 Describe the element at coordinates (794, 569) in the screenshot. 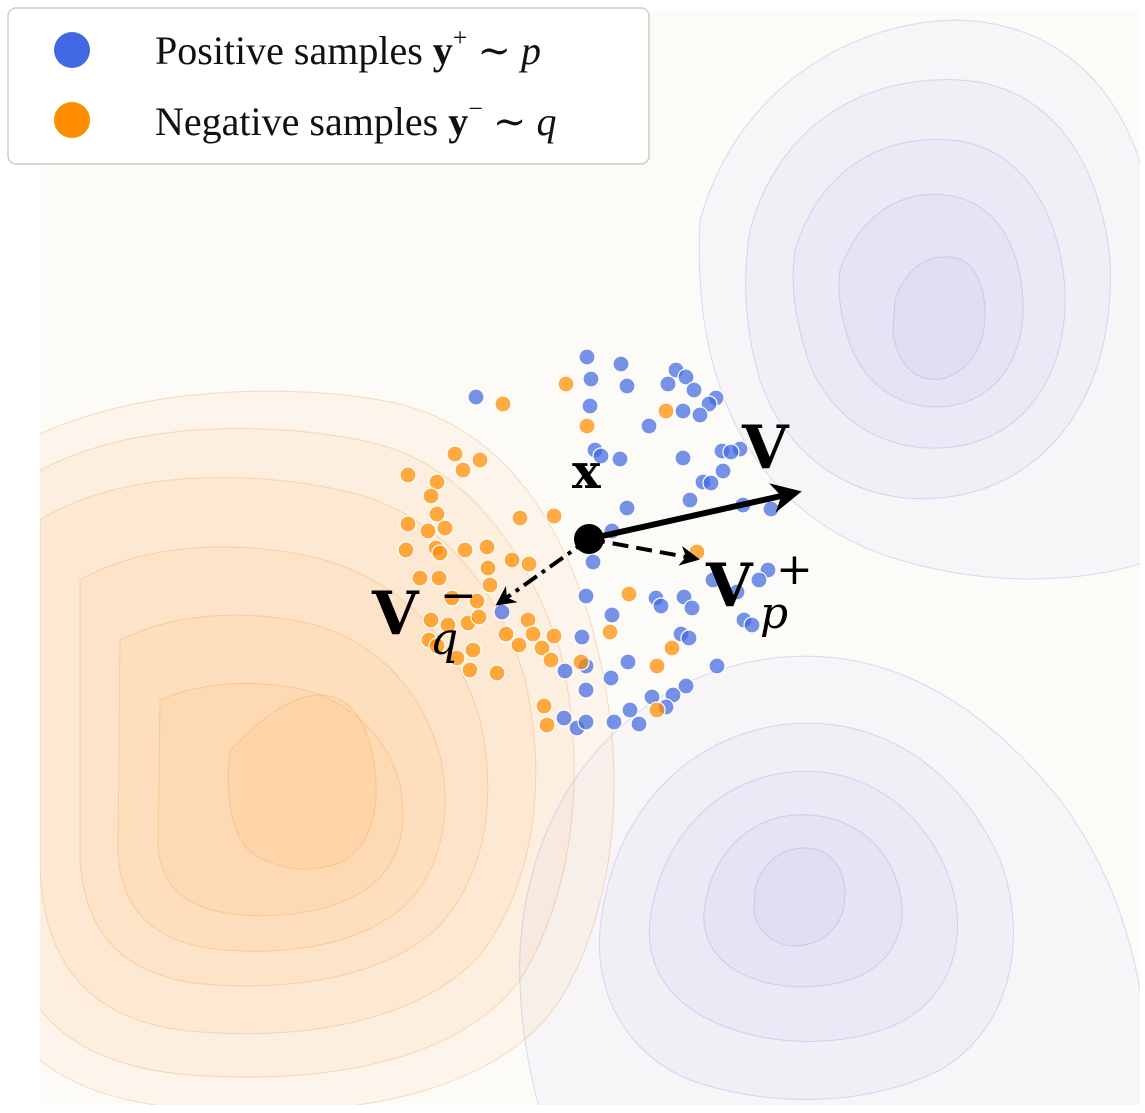

I see `label-v-plus-sup: +` at that location.